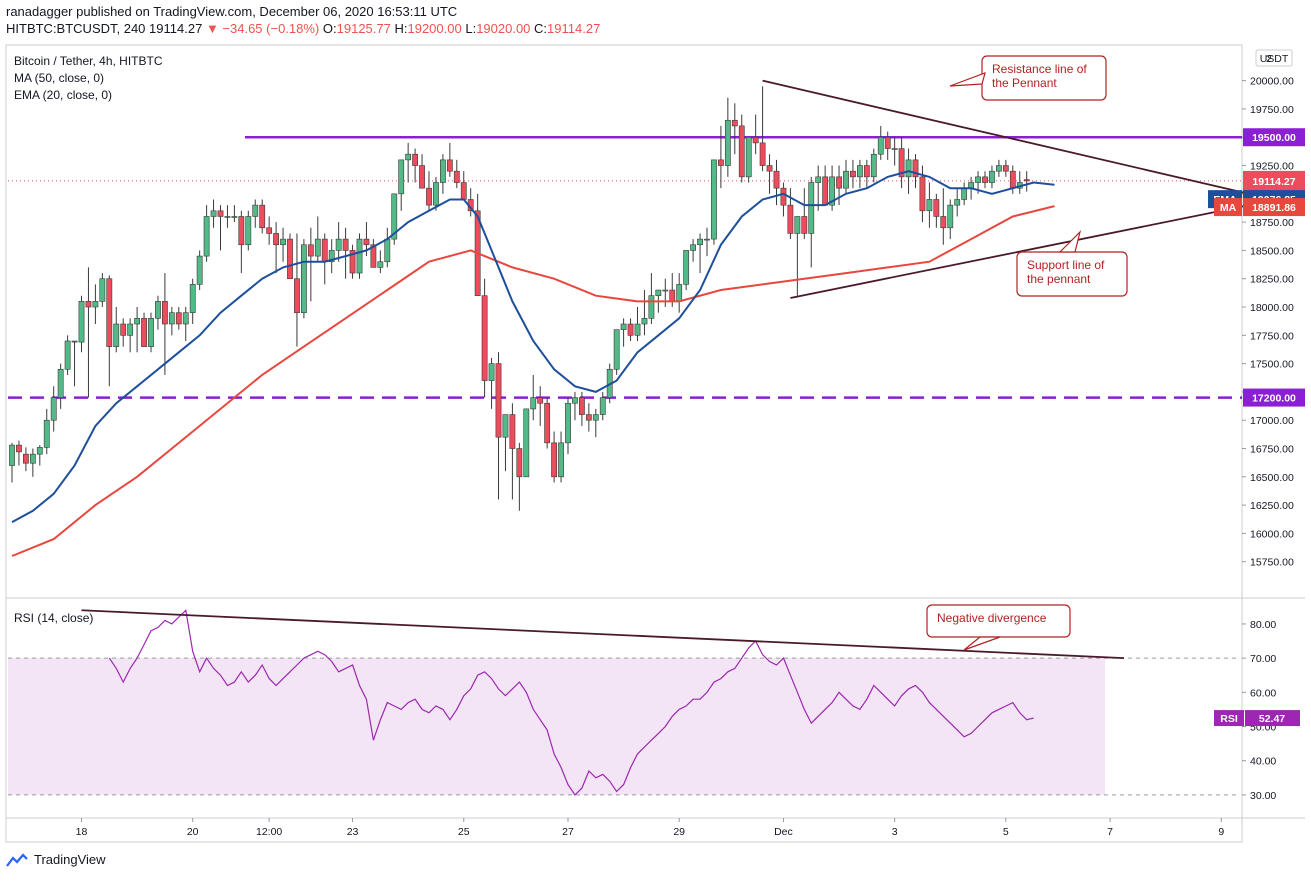 The image size is (1311, 881). Describe the element at coordinates (1006, 189) in the screenshot. I see `trendlines` at that location.